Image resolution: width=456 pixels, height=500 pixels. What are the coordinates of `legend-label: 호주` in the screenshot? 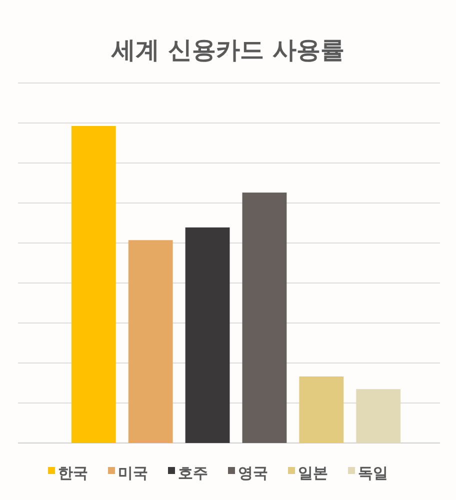 It's located at (193, 473).